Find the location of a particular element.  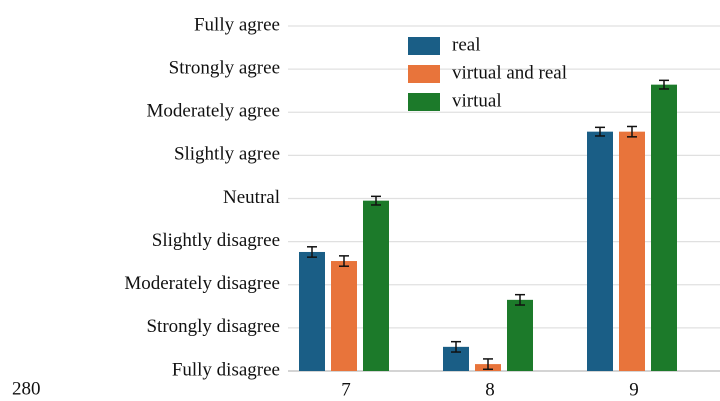

x-tick-label: 8 is located at coordinates (490, 389).